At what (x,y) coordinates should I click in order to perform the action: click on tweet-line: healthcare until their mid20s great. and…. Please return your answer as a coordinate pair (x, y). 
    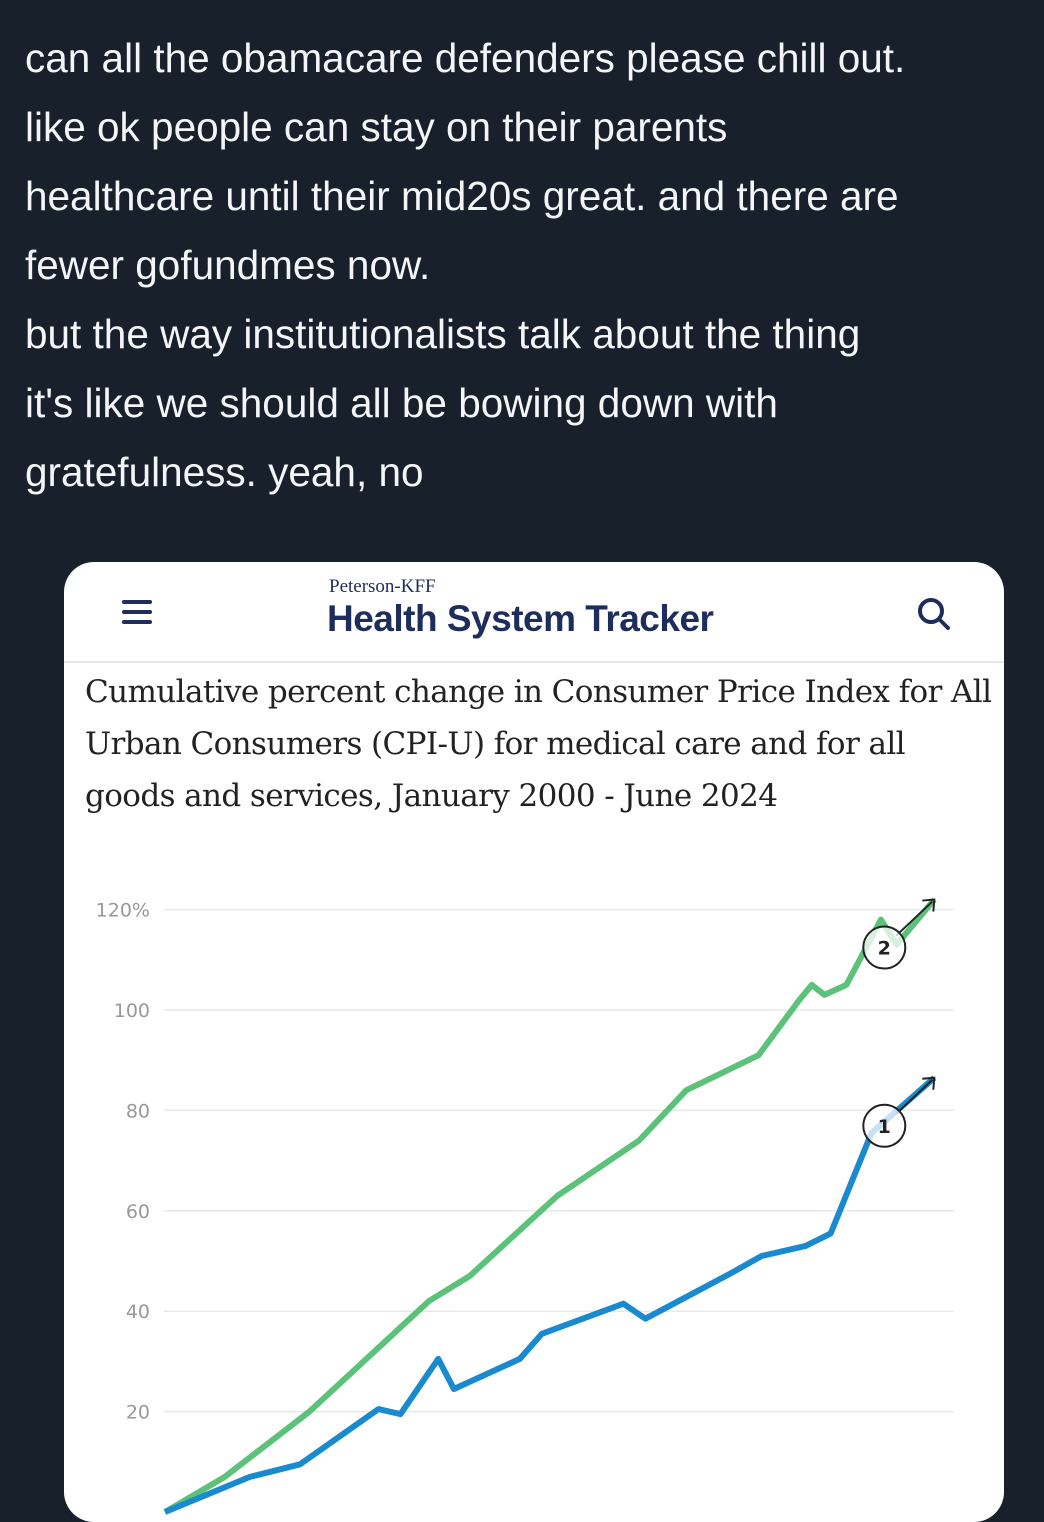
    Looking at the image, I should click on (462, 196).